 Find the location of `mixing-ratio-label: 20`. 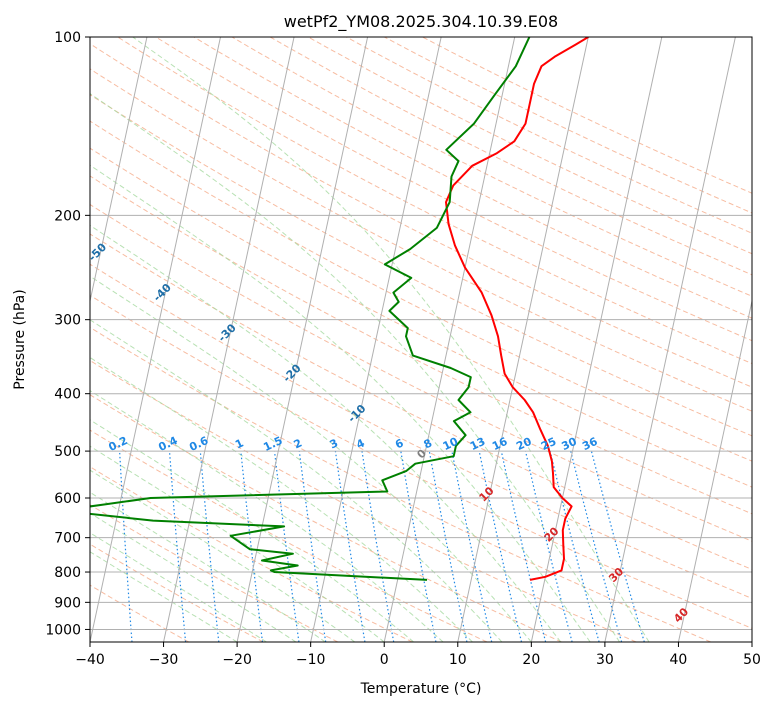

mixing-ratio-label: 20 is located at coordinates (524, 444).